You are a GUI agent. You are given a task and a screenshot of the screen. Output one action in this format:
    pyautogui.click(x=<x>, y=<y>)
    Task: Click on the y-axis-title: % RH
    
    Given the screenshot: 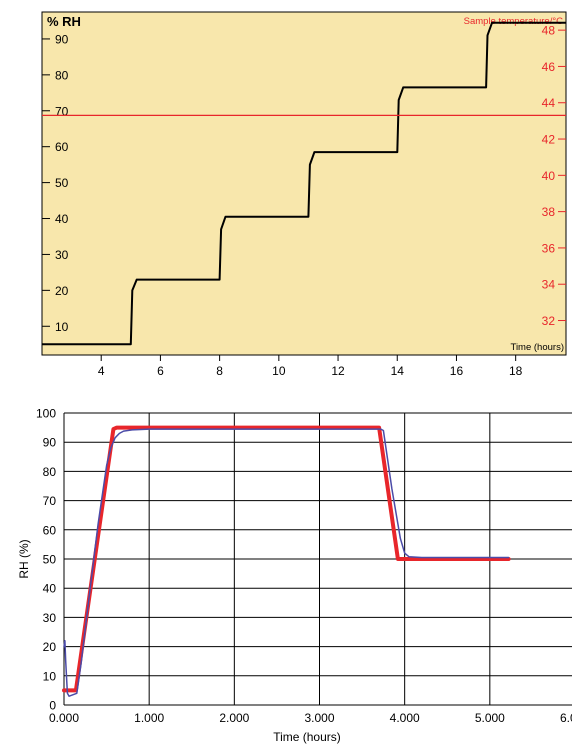 What is the action you would take?
    pyautogui.click(x=64, y=21)
    